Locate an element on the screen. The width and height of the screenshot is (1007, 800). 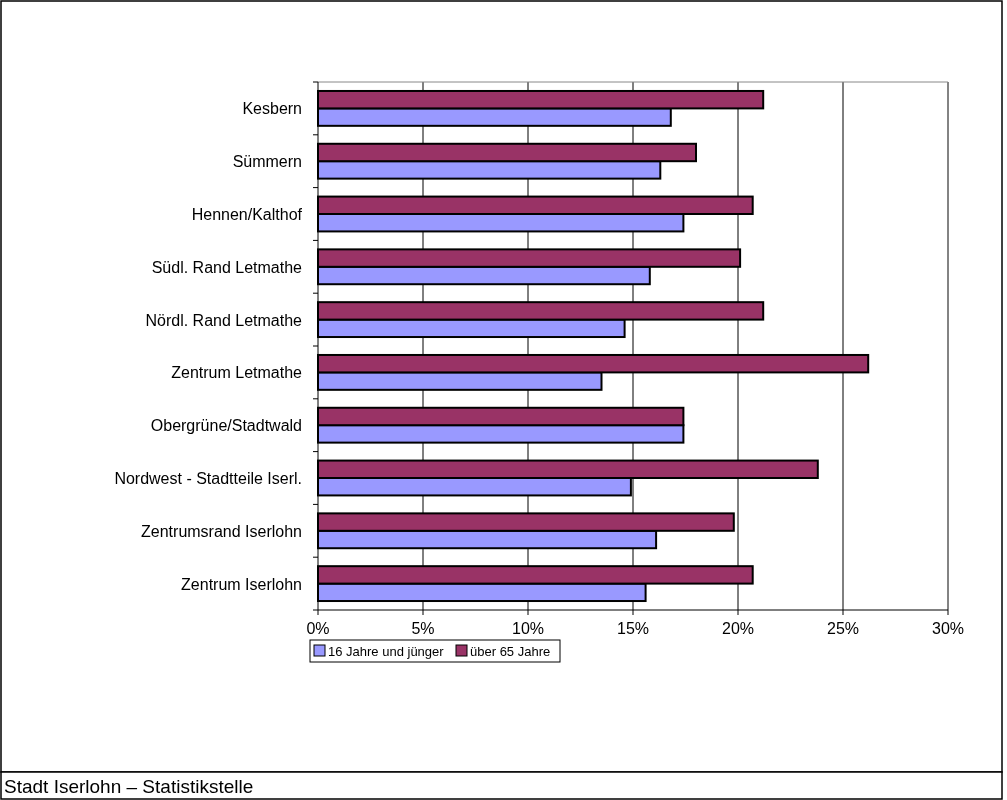
x-tick-label: 25% is located at coordinates (843, 628).